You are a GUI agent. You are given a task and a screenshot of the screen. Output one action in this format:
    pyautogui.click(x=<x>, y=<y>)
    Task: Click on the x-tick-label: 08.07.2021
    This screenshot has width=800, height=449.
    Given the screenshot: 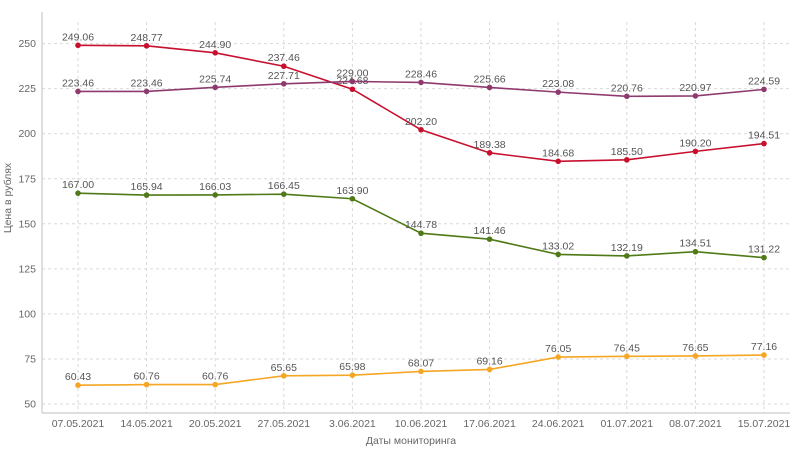 What is the action you would take?
    pyautogui.click(x=695, y=424)
    